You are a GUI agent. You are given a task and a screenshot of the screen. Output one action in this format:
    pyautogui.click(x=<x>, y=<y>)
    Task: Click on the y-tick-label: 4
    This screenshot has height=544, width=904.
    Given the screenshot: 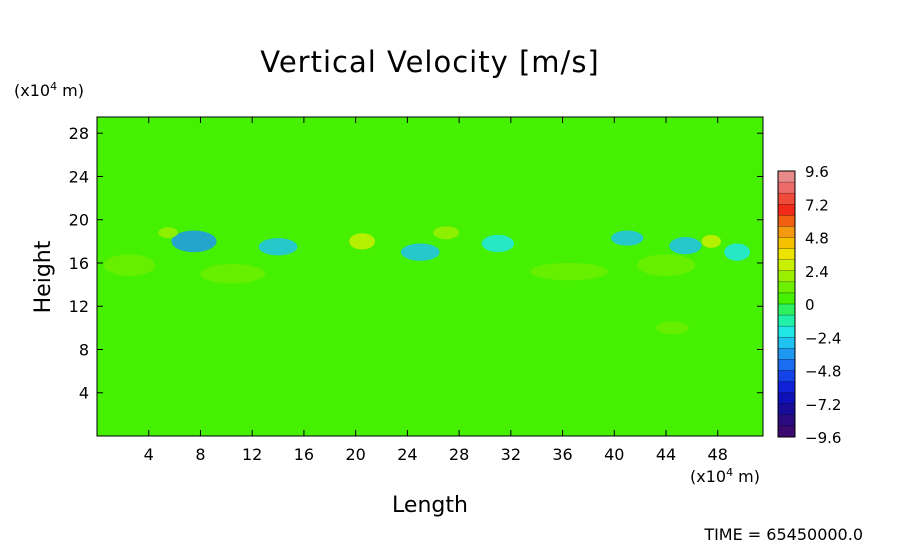 What is the action you would take?
    pyautogui.click(x=84, y=393)
    